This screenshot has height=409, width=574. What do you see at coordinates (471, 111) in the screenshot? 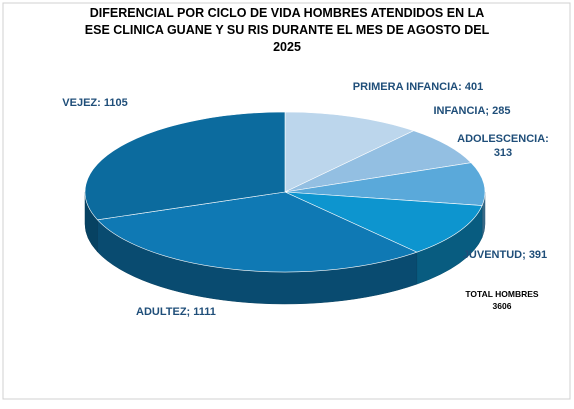
I see `data-label: INFANCIA; 285` at bounding box center [471, 111].